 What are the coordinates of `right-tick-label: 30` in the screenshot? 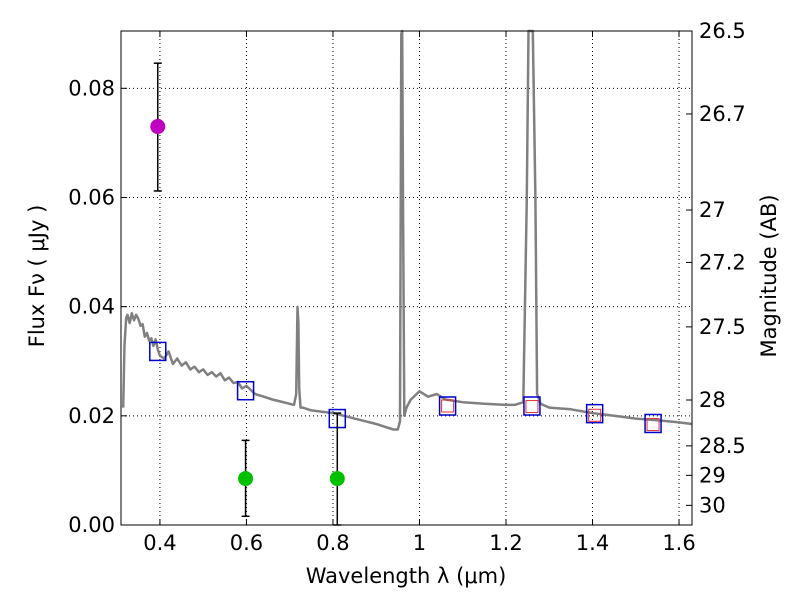 It's located at (712, 505).